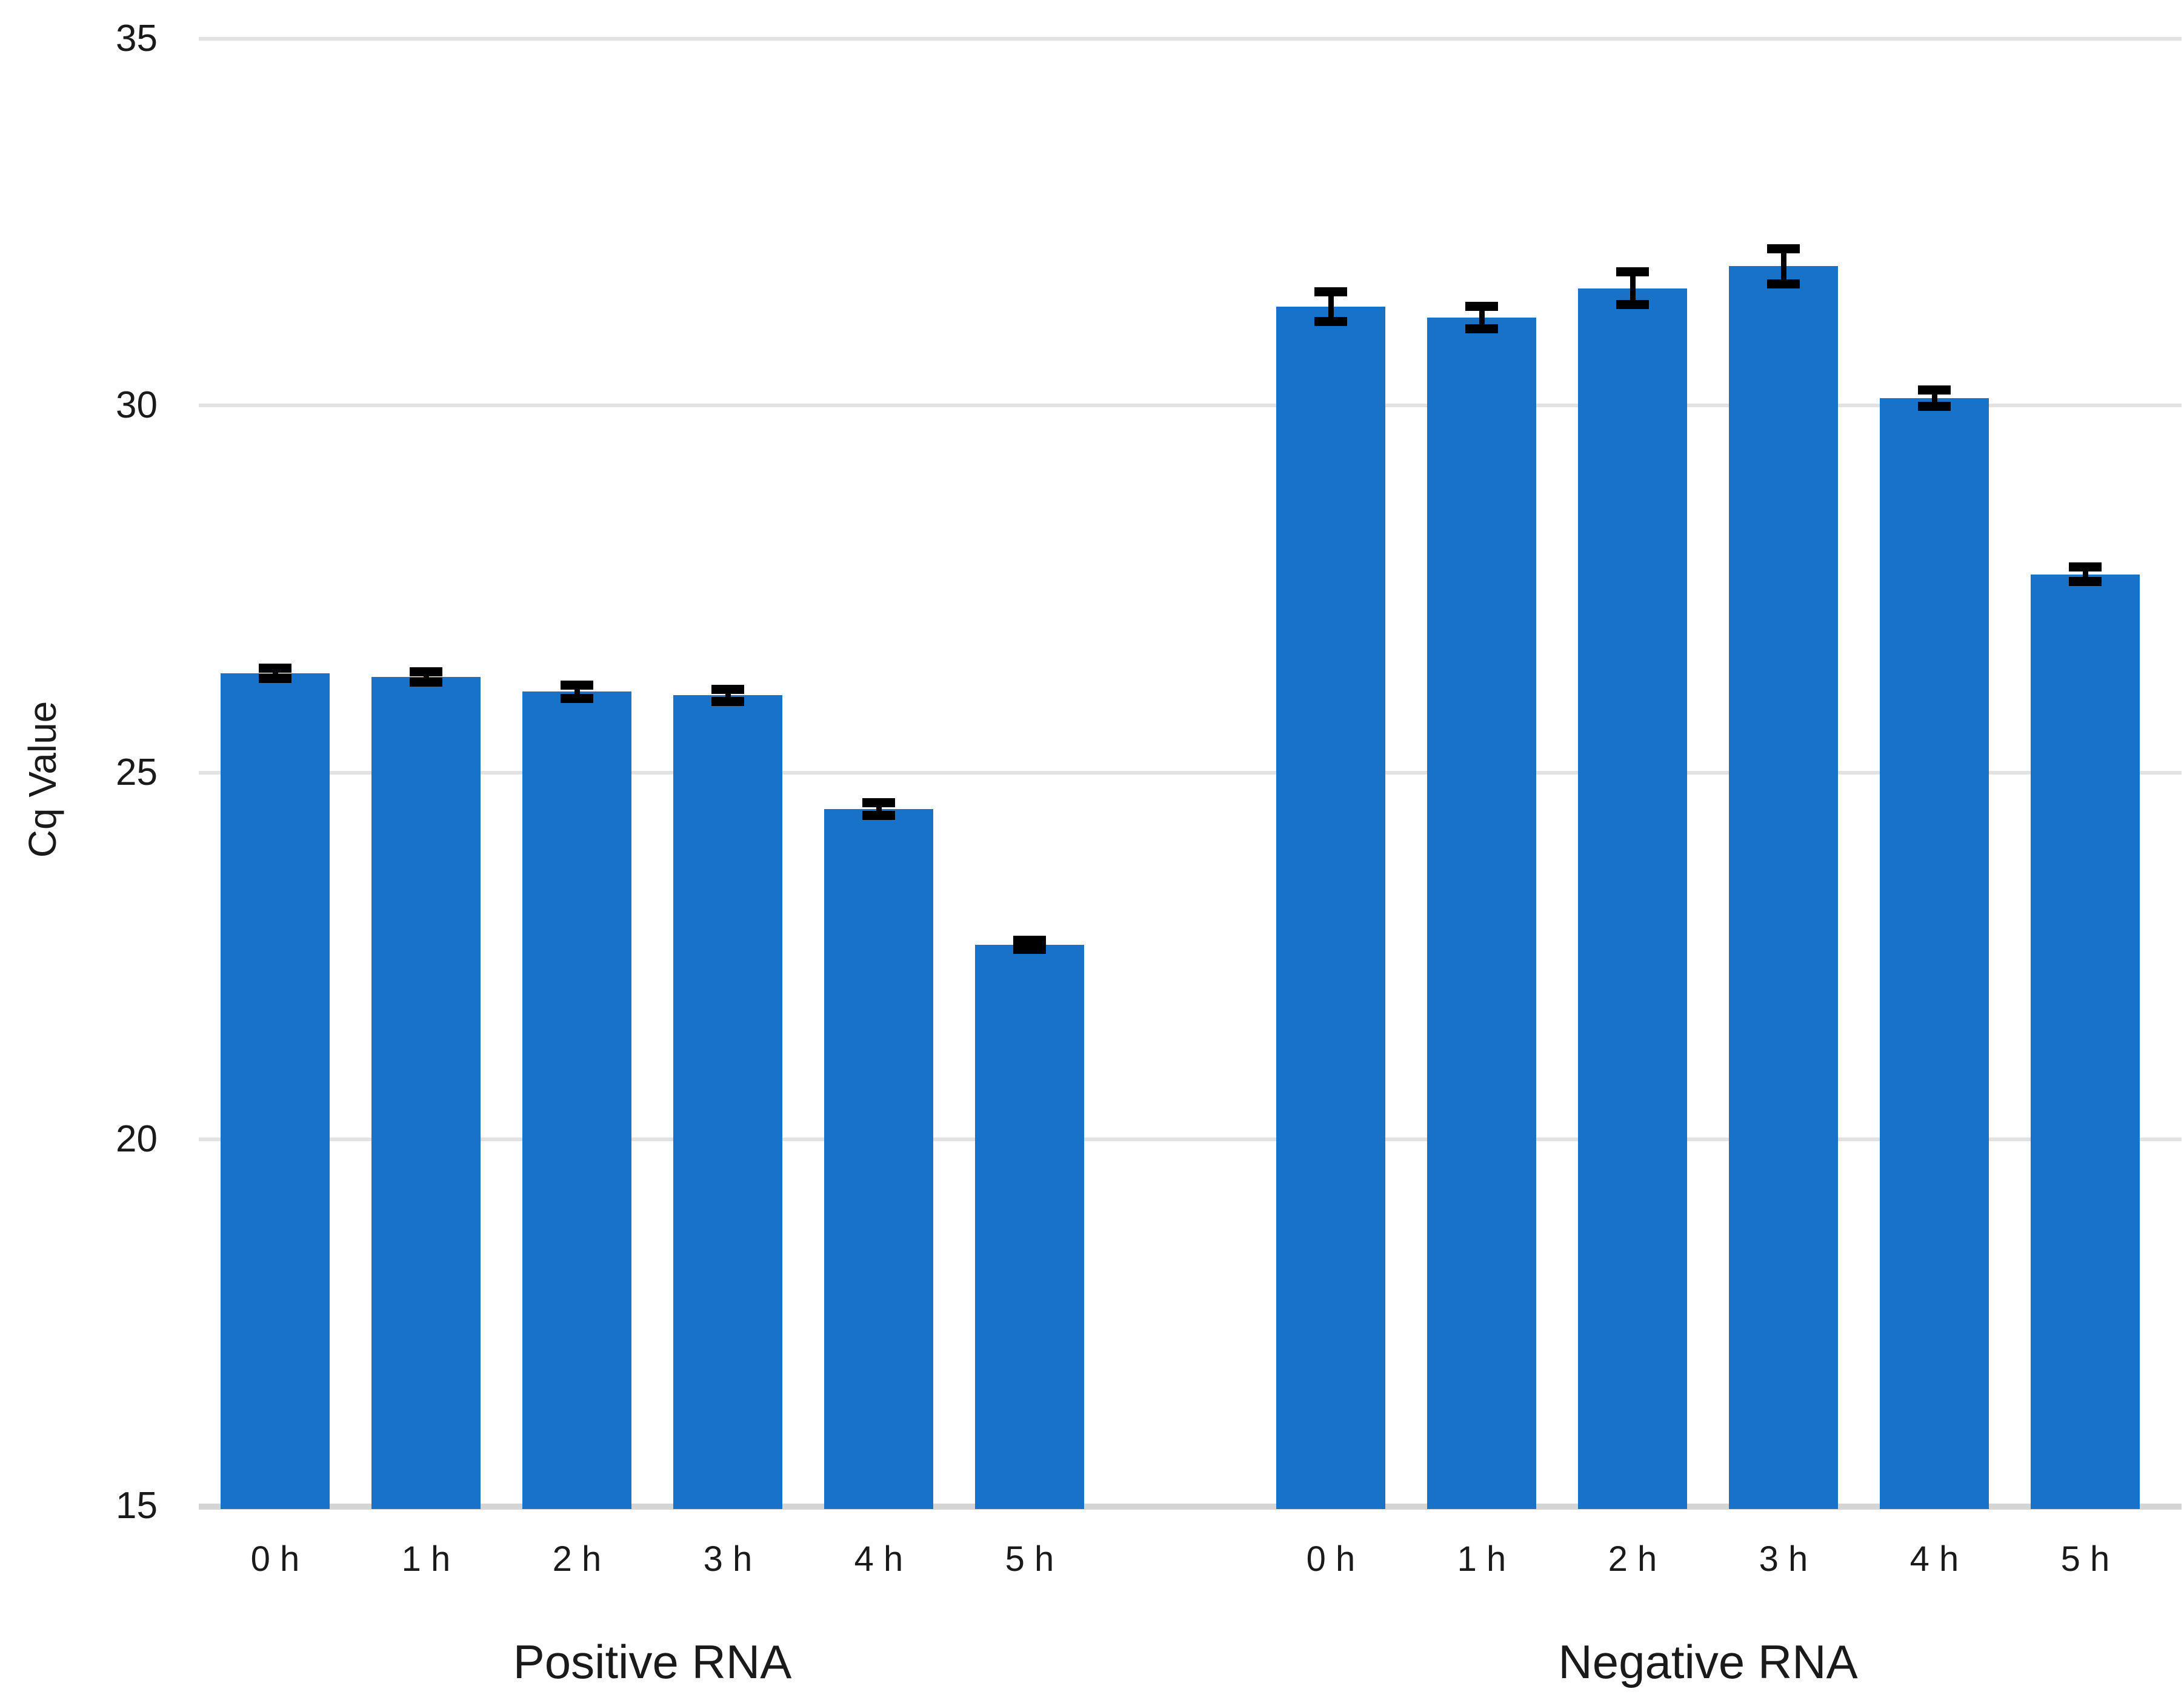 The width and height of the screenshot is (2184, 1706). Describe the element at coordinates (1029, 1559) in the screenshot. I see `x-tick-label-positive-5h: 5 h` at that location.